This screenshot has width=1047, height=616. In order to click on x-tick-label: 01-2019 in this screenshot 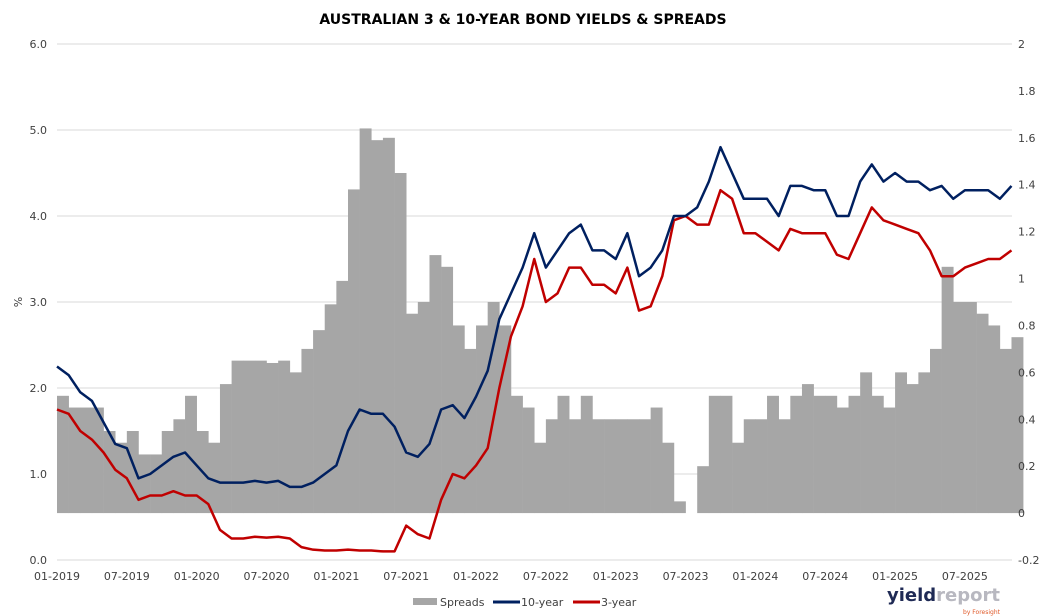, I will do `click(57, 576)`.